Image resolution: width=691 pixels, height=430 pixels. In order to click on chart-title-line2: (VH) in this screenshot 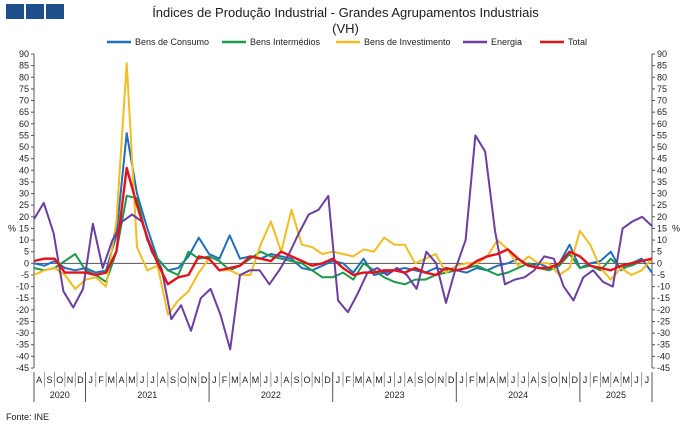, I will do `click(345, 28)`.